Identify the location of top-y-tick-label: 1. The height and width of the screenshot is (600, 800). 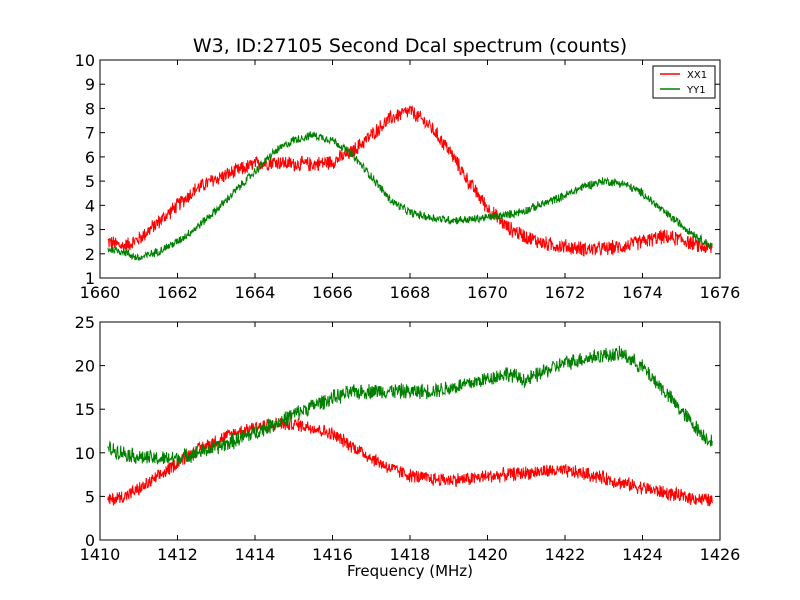
(90, 278).